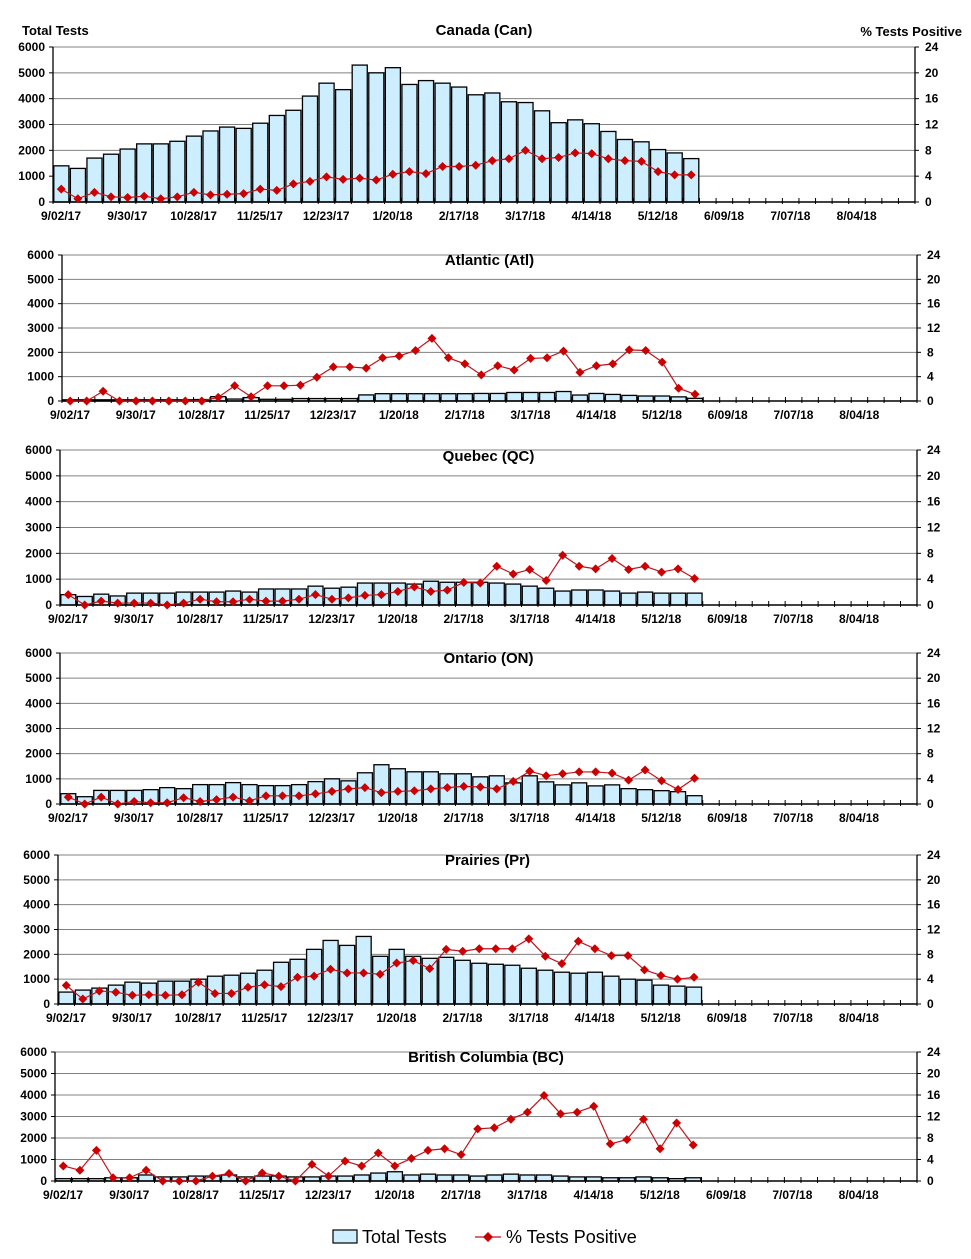 The height and width of the screenshot is (1259, 971). I want to click on y-tick-label: 0, so click(41, 202).